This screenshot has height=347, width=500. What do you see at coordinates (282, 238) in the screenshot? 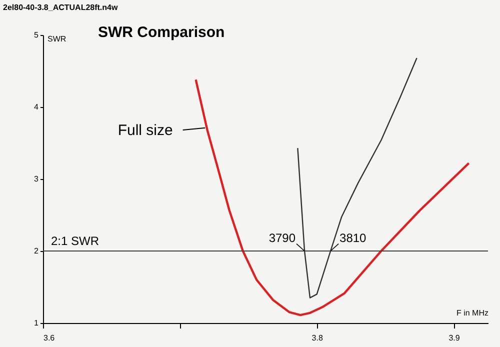
I see `annotation: 3790` at bounding box center [282, 238].